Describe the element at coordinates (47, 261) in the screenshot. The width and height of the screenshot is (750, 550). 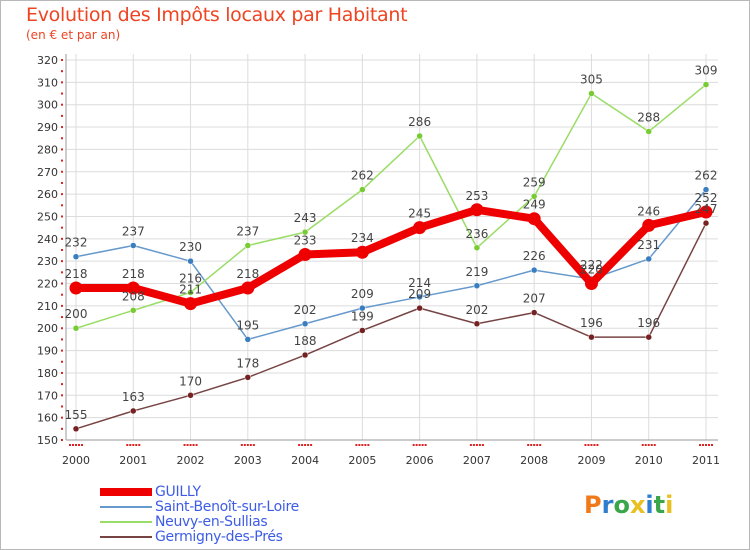
I see `y-tick-label: 230` at that location.